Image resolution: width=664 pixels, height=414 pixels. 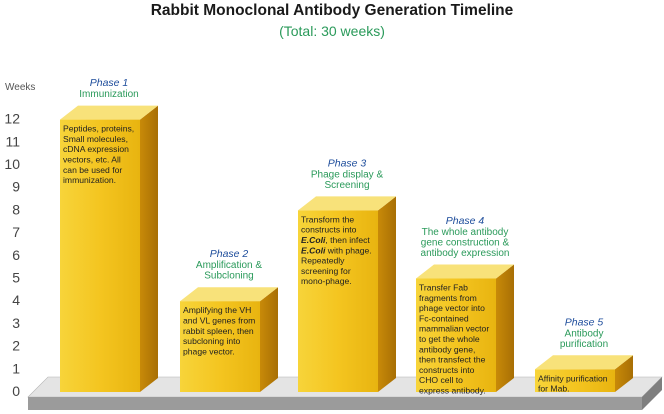 I want to click on y-tick-label: 12, so click(x=12, y=119).